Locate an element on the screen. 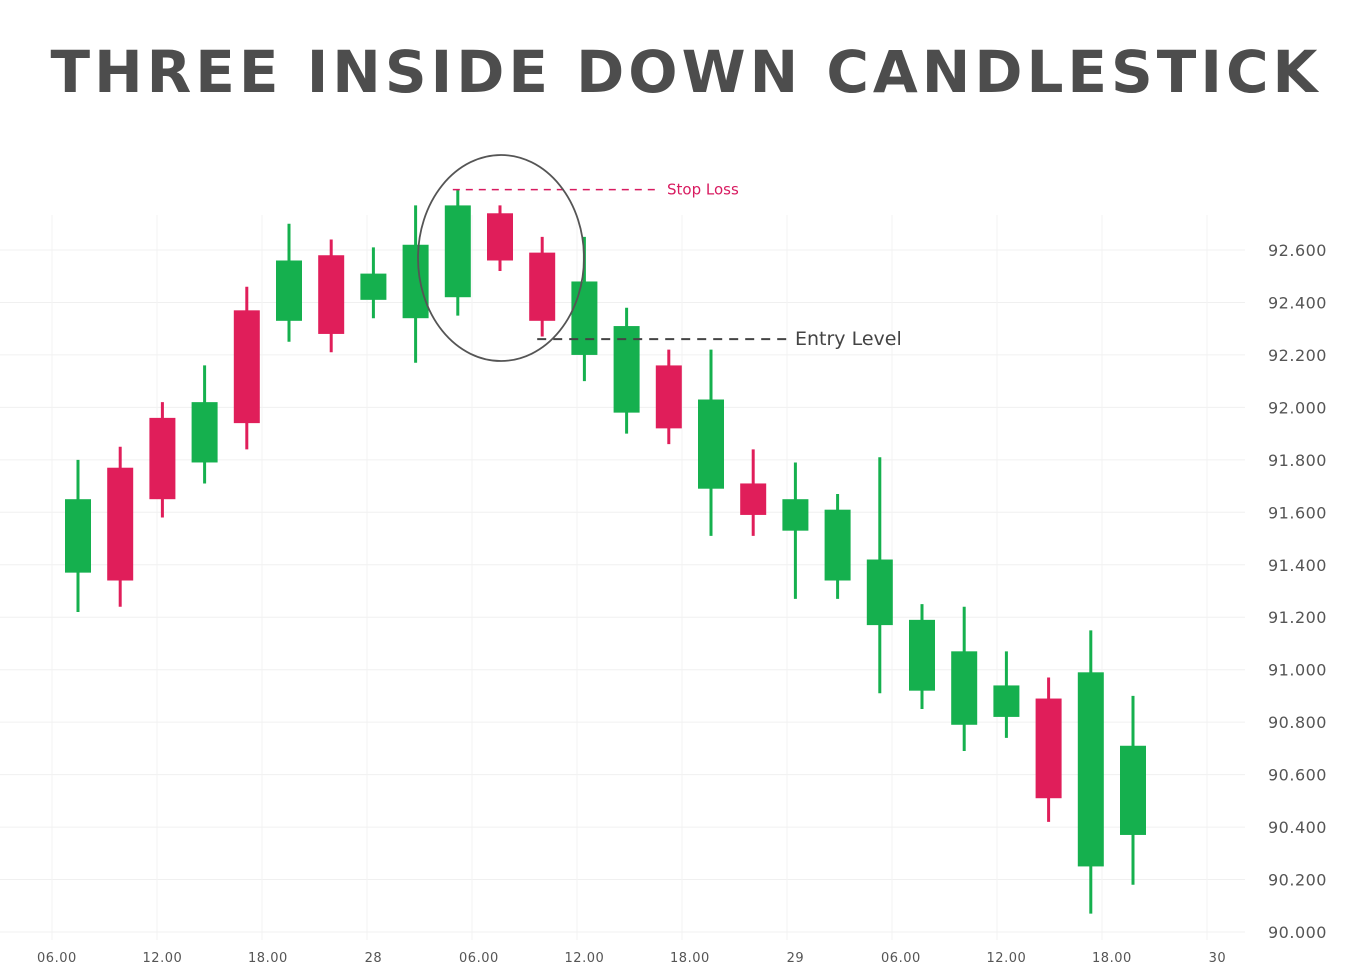  y-tick-label: 92.200 is located at coordinates (1297, 355).